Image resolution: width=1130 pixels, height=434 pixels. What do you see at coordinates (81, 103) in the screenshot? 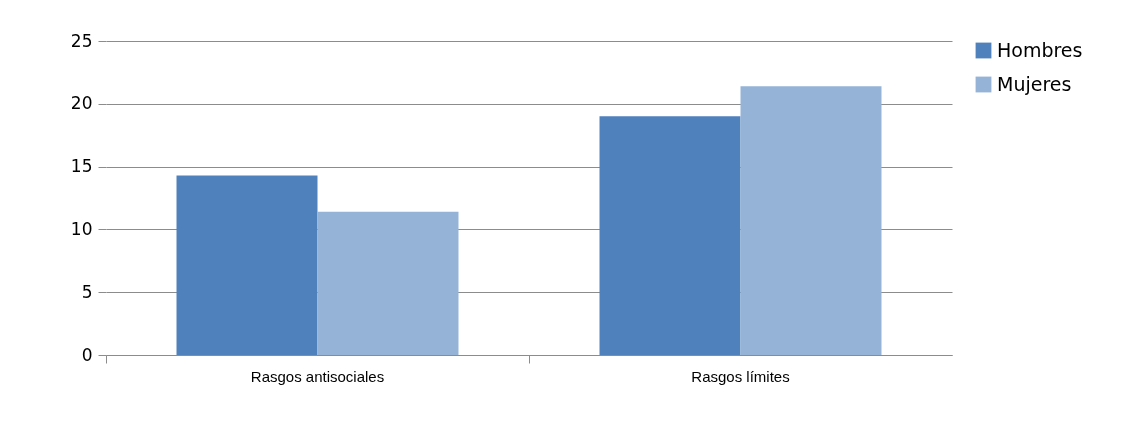
I see `y-tick-label: 20` at bounding box center [81, 103].